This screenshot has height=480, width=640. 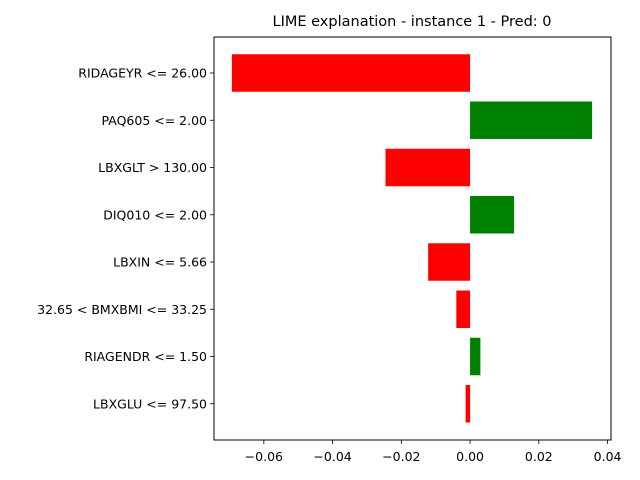 What do you see at coordinates (155, 214) in the screenshot?
I see `category-label: DIQ010 <= 2.00` at bounding box center [155, 214].